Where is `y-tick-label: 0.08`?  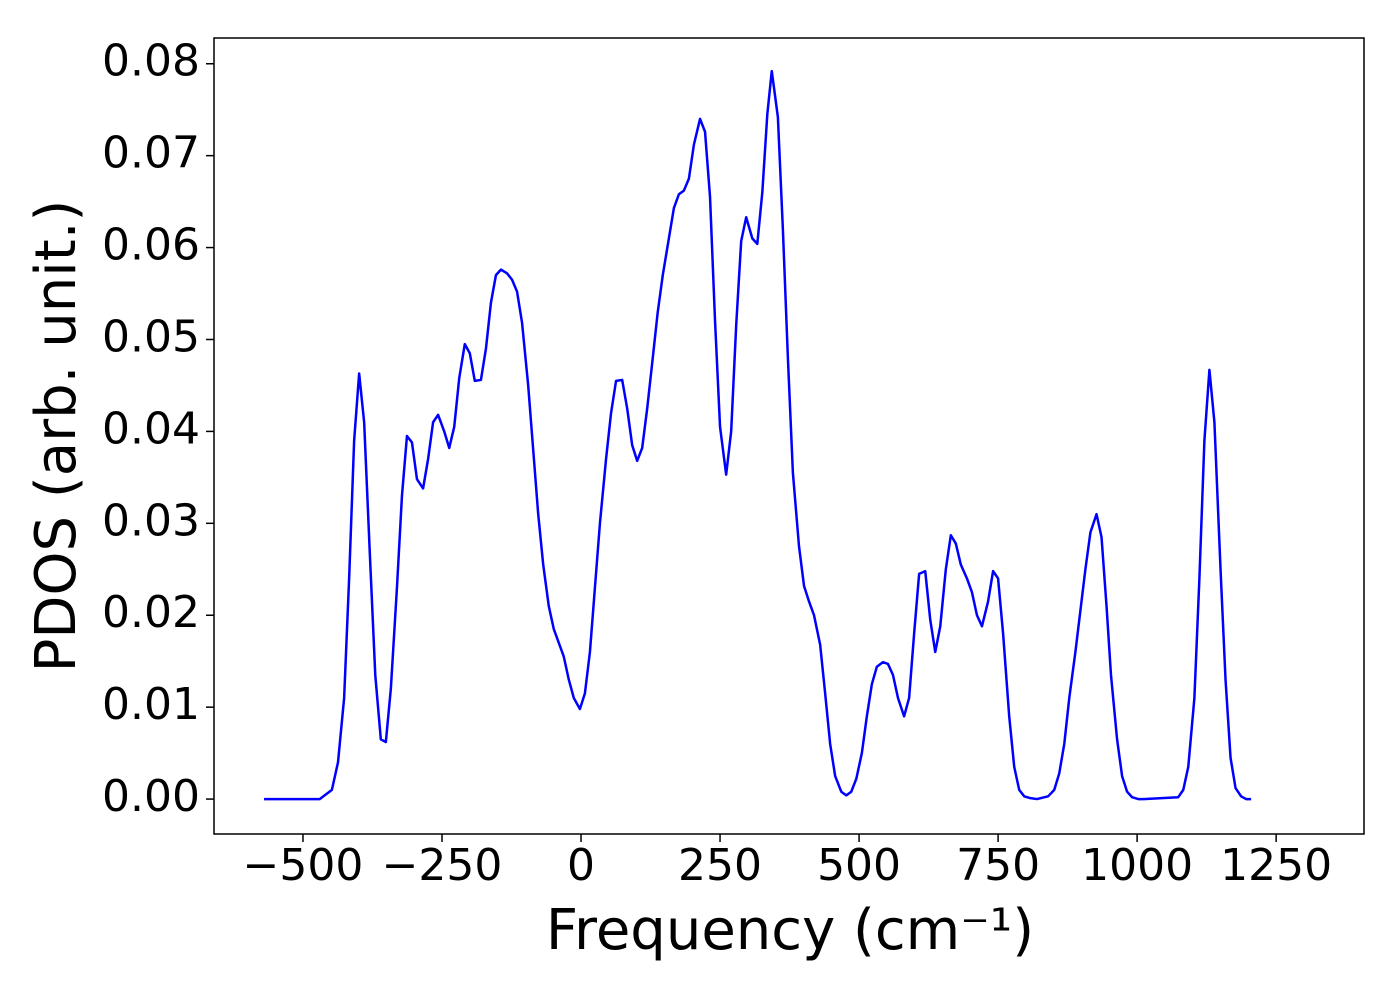
y-tick-label: 0.08 is located at coordinates (151, 61).